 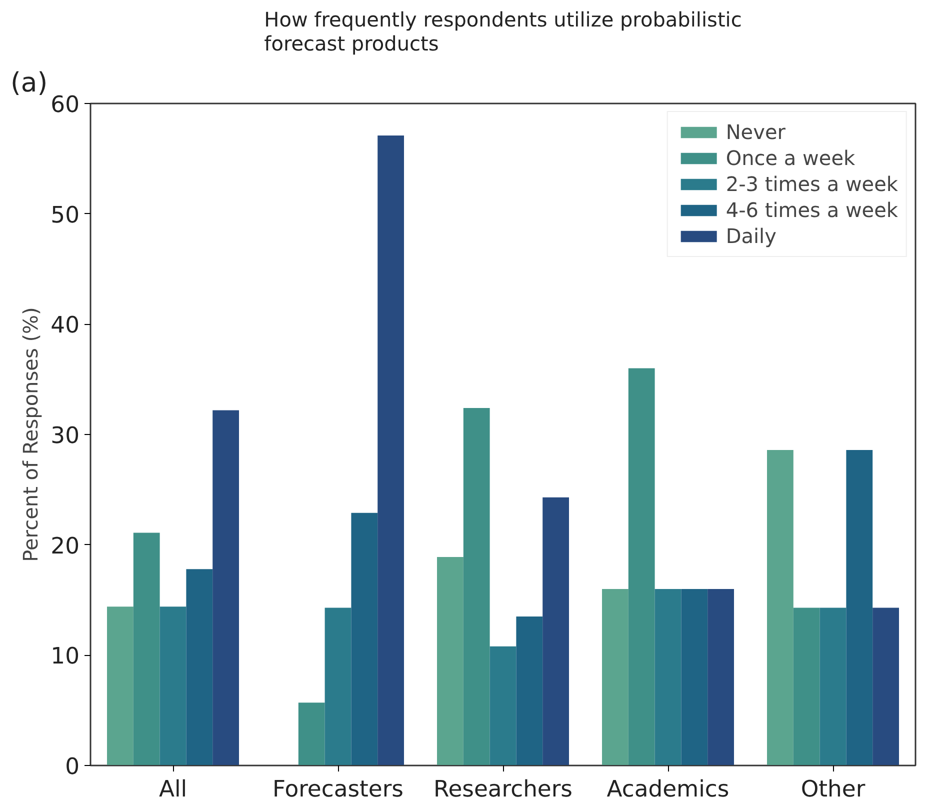 What do you see at coordinates (503, 32) in the screenshot?
I see `chart-title: How frequently respondents utilize probabilistic forecast products` at bounding box center [503, 32].